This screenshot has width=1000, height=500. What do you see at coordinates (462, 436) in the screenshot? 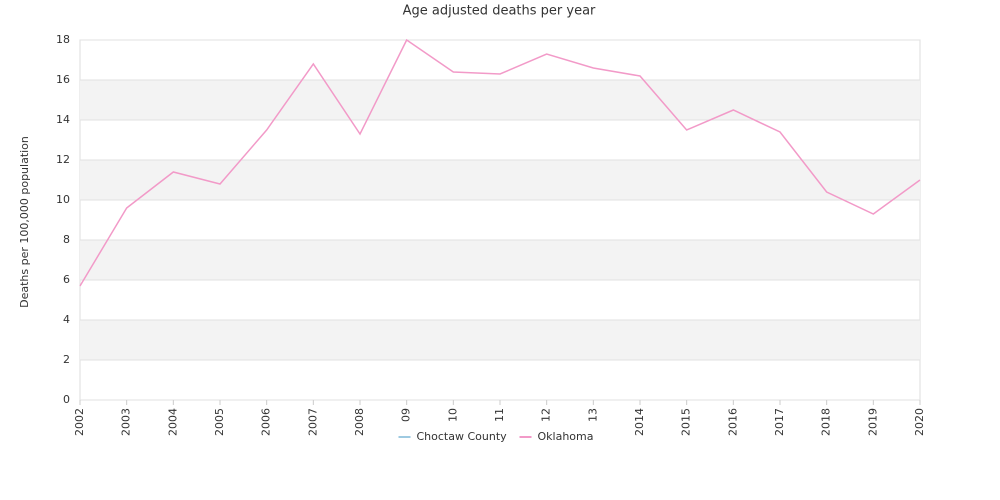
I see `legend-label: Choctaw County` at bounding box center [462, 436].